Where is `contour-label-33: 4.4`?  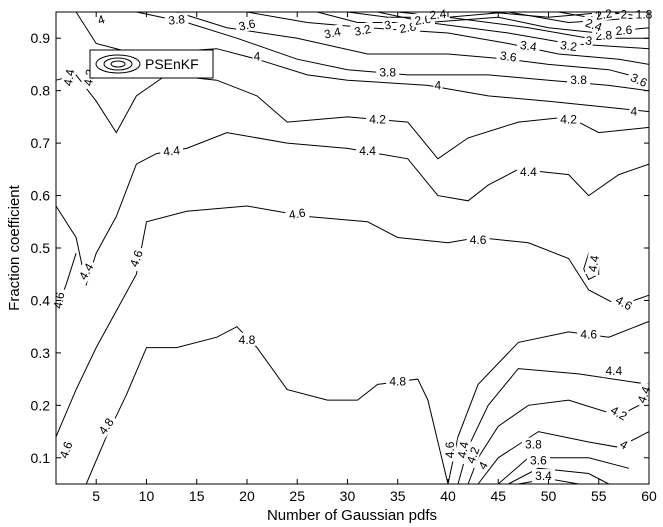 contour-label-33: 4.4 is located at coordinates (593, 264).